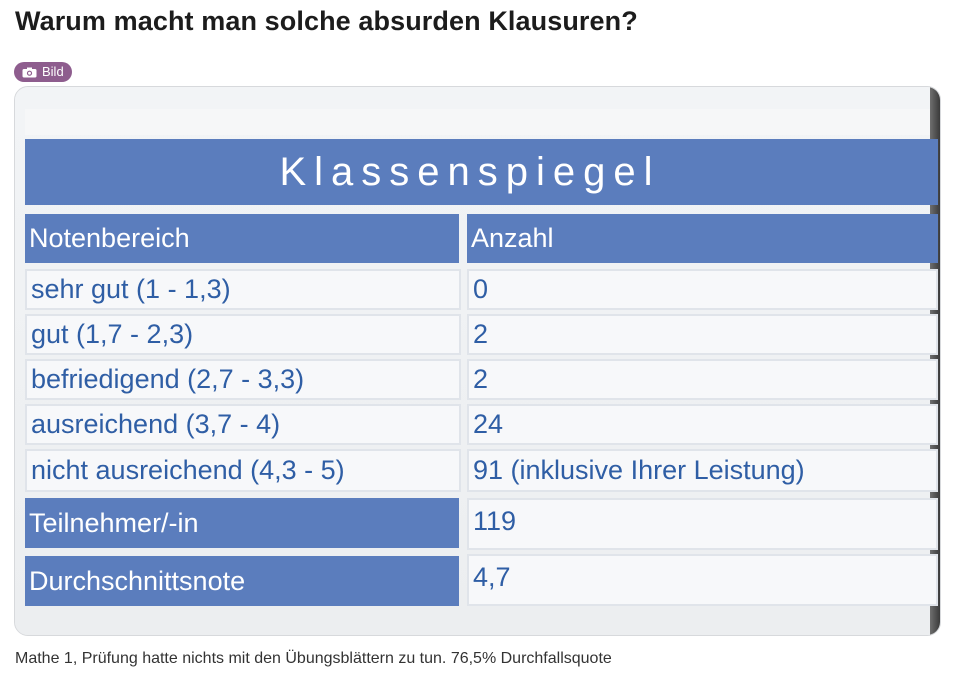 The width and height of the screenshot is (956, 682). What do you see at coordinates (702, 524) in the screenshot?
I see `summary-value-participants: 119` at bounding box center [702, 524].